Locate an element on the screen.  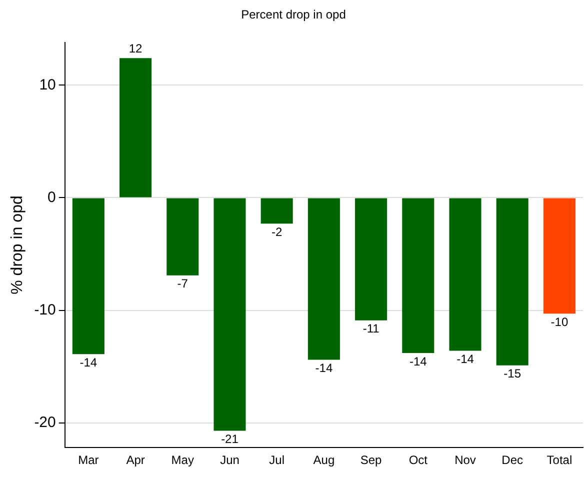
y-axis-title: % drop in opd is located at coordinates (17, 245).